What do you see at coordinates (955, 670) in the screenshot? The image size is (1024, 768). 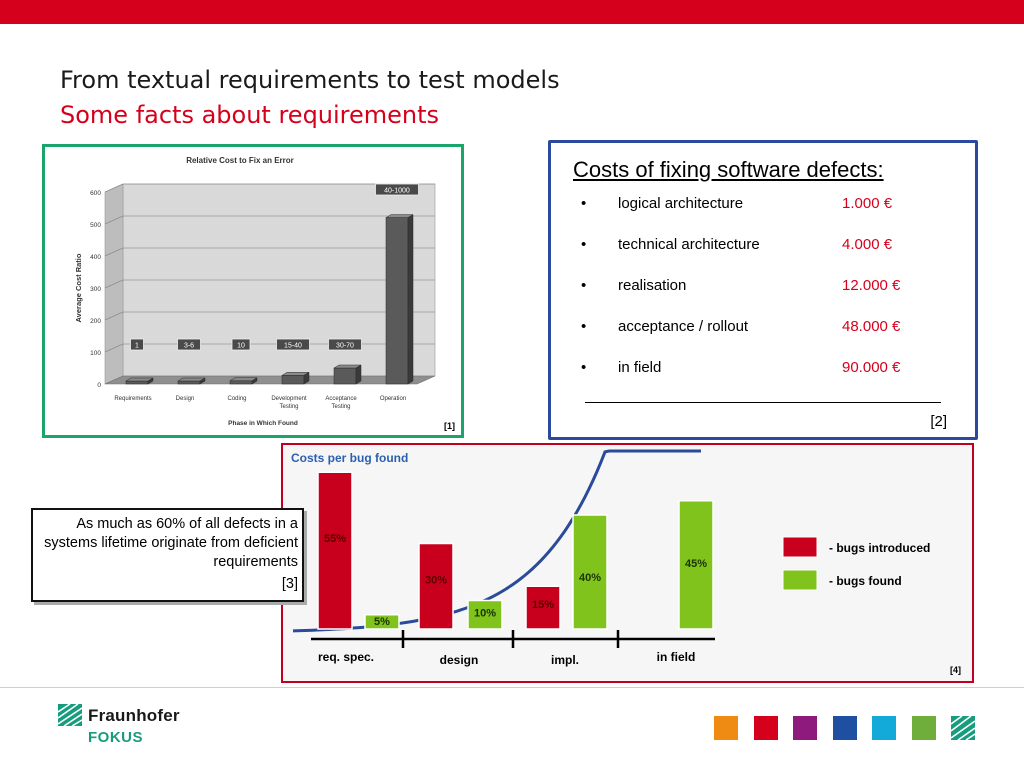 I see `reference-4: [4]` at bounding box center [955, 670].